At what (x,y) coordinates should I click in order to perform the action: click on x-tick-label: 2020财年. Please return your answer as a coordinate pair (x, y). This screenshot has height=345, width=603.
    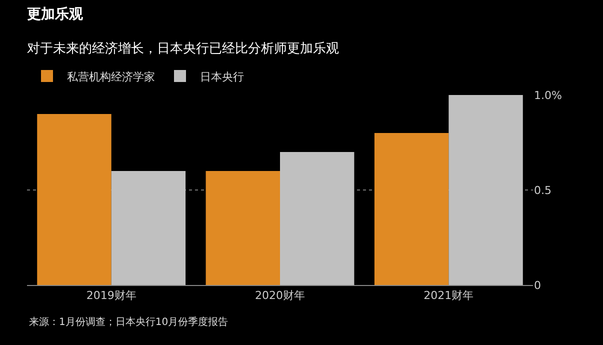
    Looking at the image, I should click on (280, 295).